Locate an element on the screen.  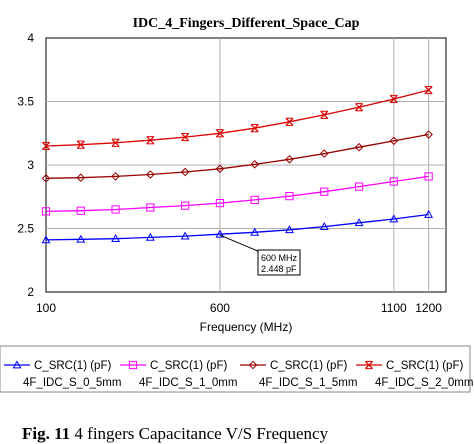
figure-label: Fig. 11 is located at coordinates (46, 433).